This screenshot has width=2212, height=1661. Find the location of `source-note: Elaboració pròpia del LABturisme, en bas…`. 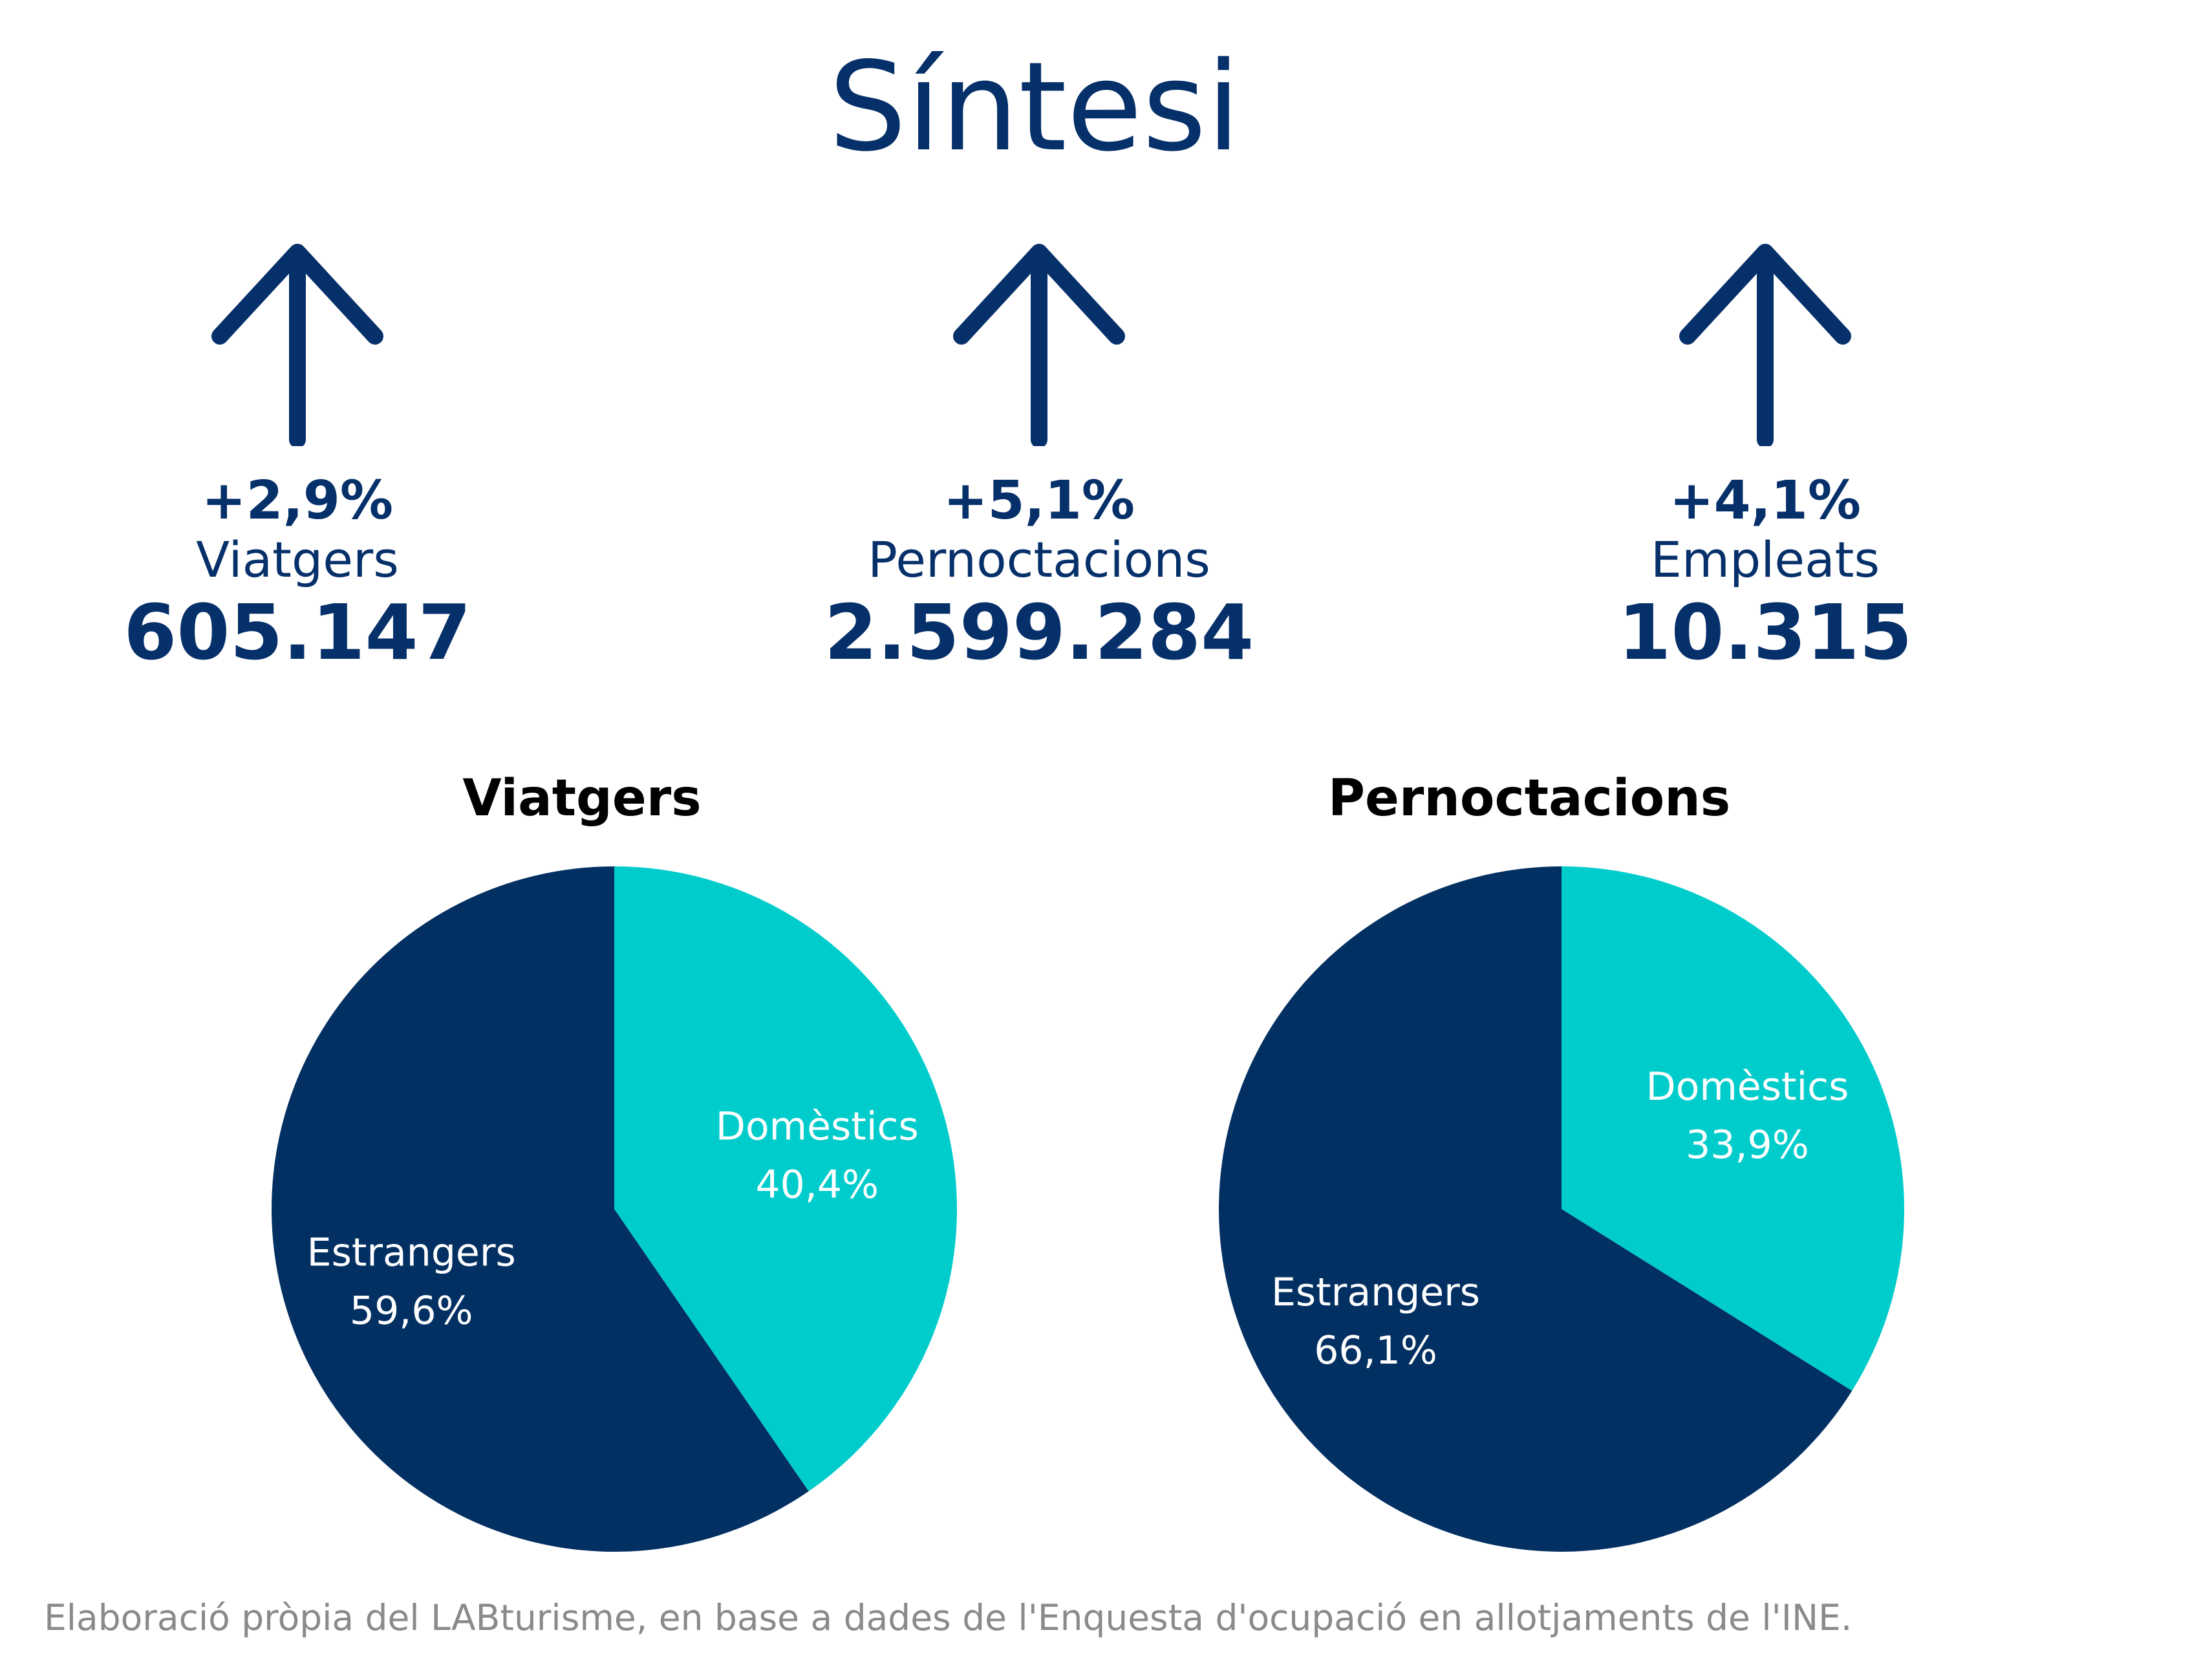

source-note: Elaboració pròpia del LABturisme, en bas… is located at coordinates (948, 1618).